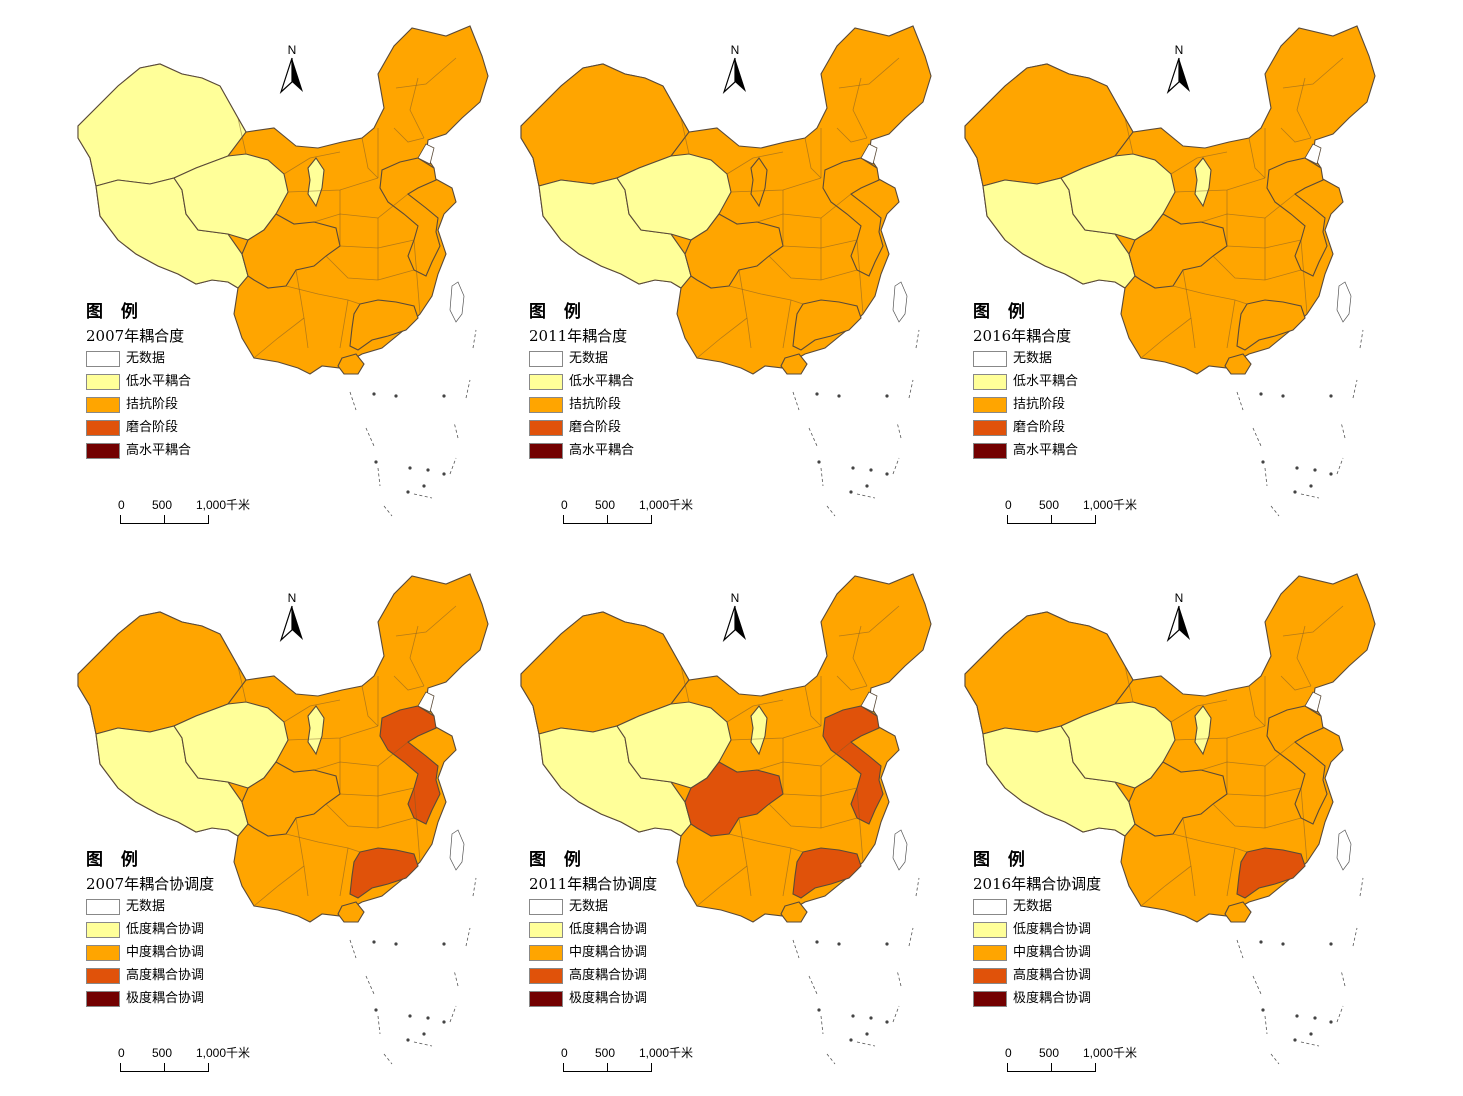 The image size is (1463, 1096). What do you see at coordinates (1073, 976) in the screenshot?
I see `legend-item: 高度耦合协调` at bounding box center [1073, 976].